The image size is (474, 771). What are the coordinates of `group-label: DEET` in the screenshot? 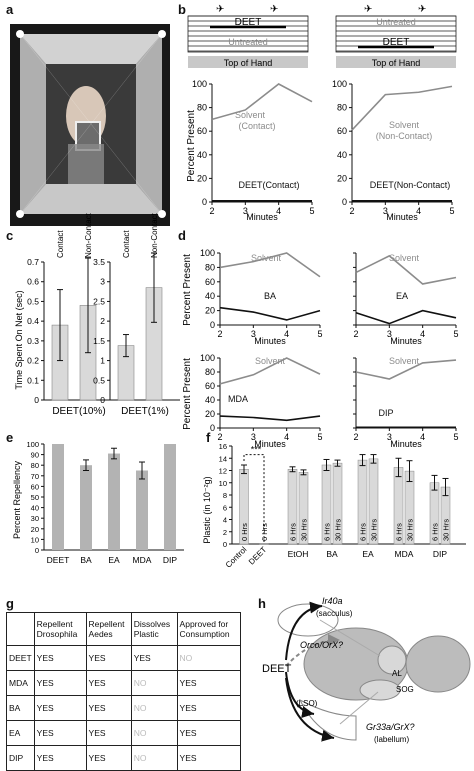 It's located at (258, 556).